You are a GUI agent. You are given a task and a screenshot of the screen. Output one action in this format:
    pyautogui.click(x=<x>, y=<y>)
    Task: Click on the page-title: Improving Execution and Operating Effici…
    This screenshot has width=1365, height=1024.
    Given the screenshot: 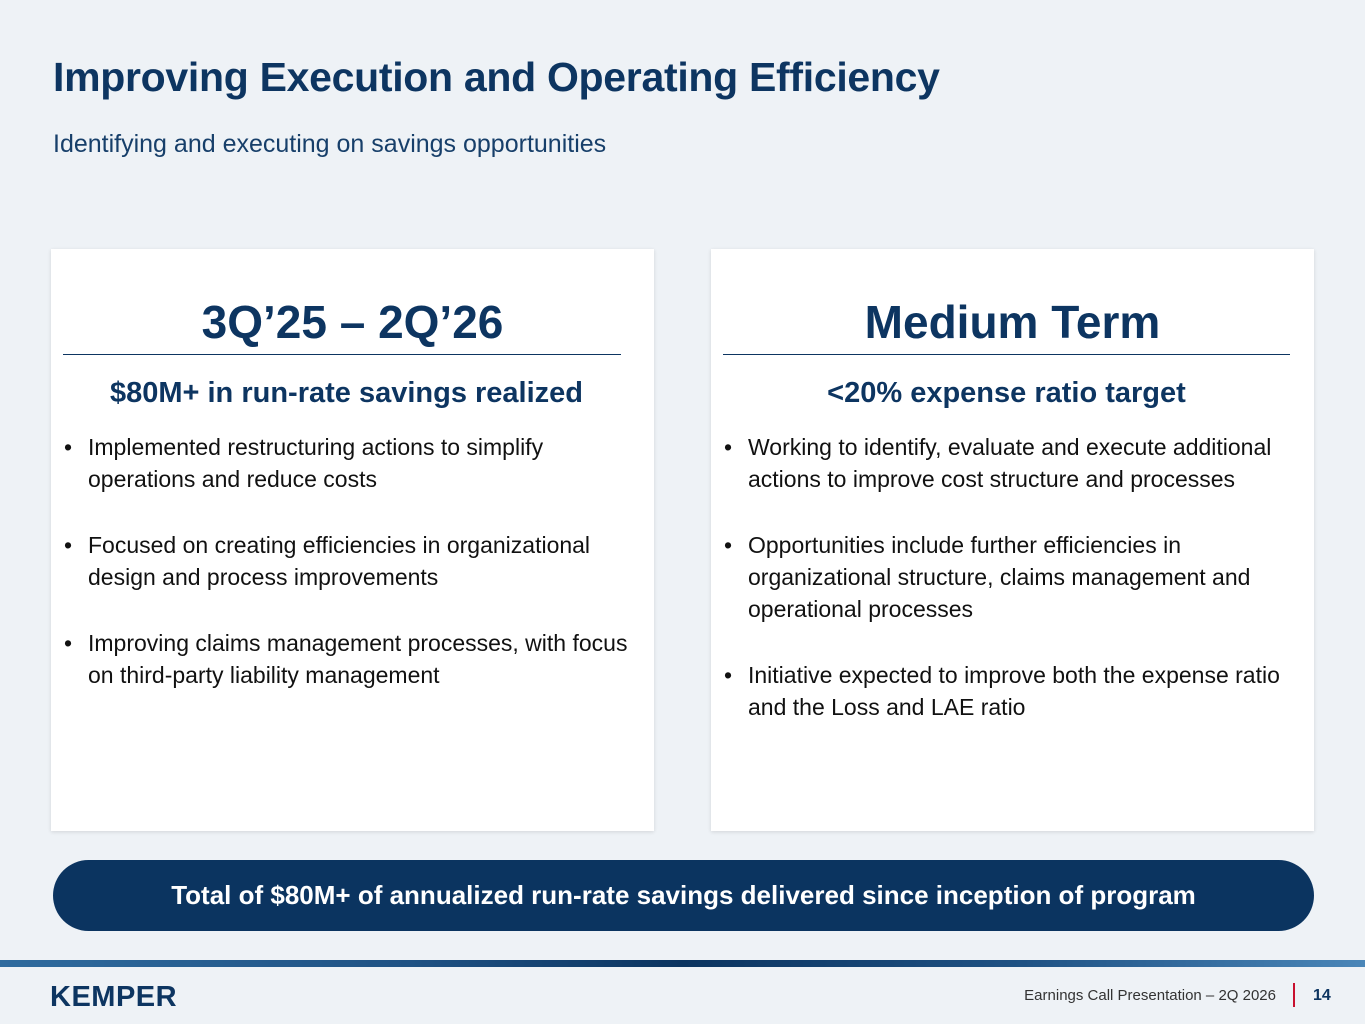 What is the action you would take?
    pyautogui.click(x=496, y=77)
    